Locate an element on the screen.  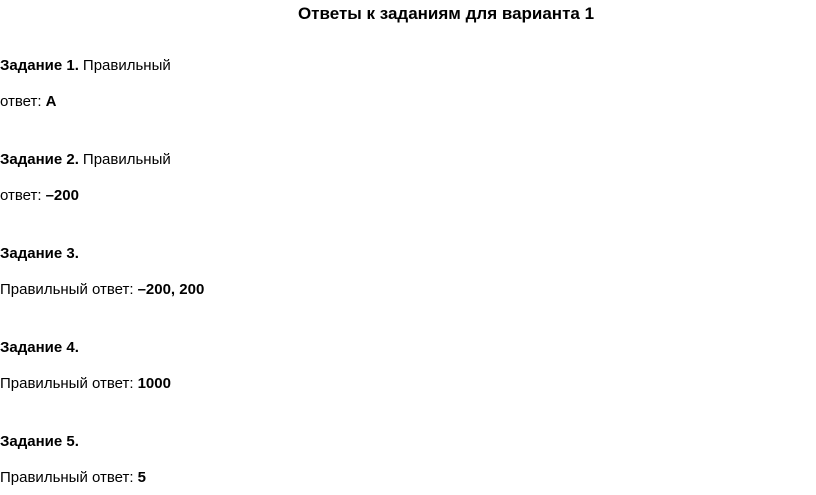
bold-text: Задание 5. is located at coordinates (39, 441).